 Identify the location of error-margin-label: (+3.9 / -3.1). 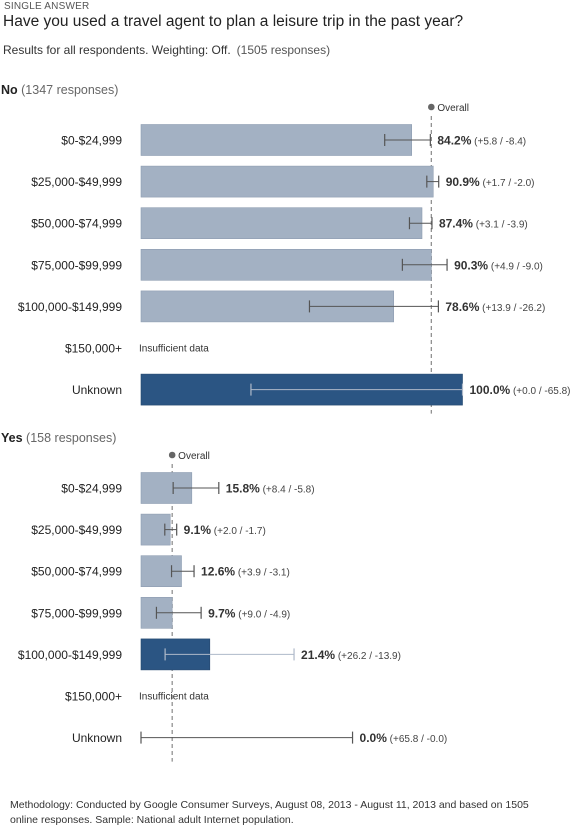
(262, 573).